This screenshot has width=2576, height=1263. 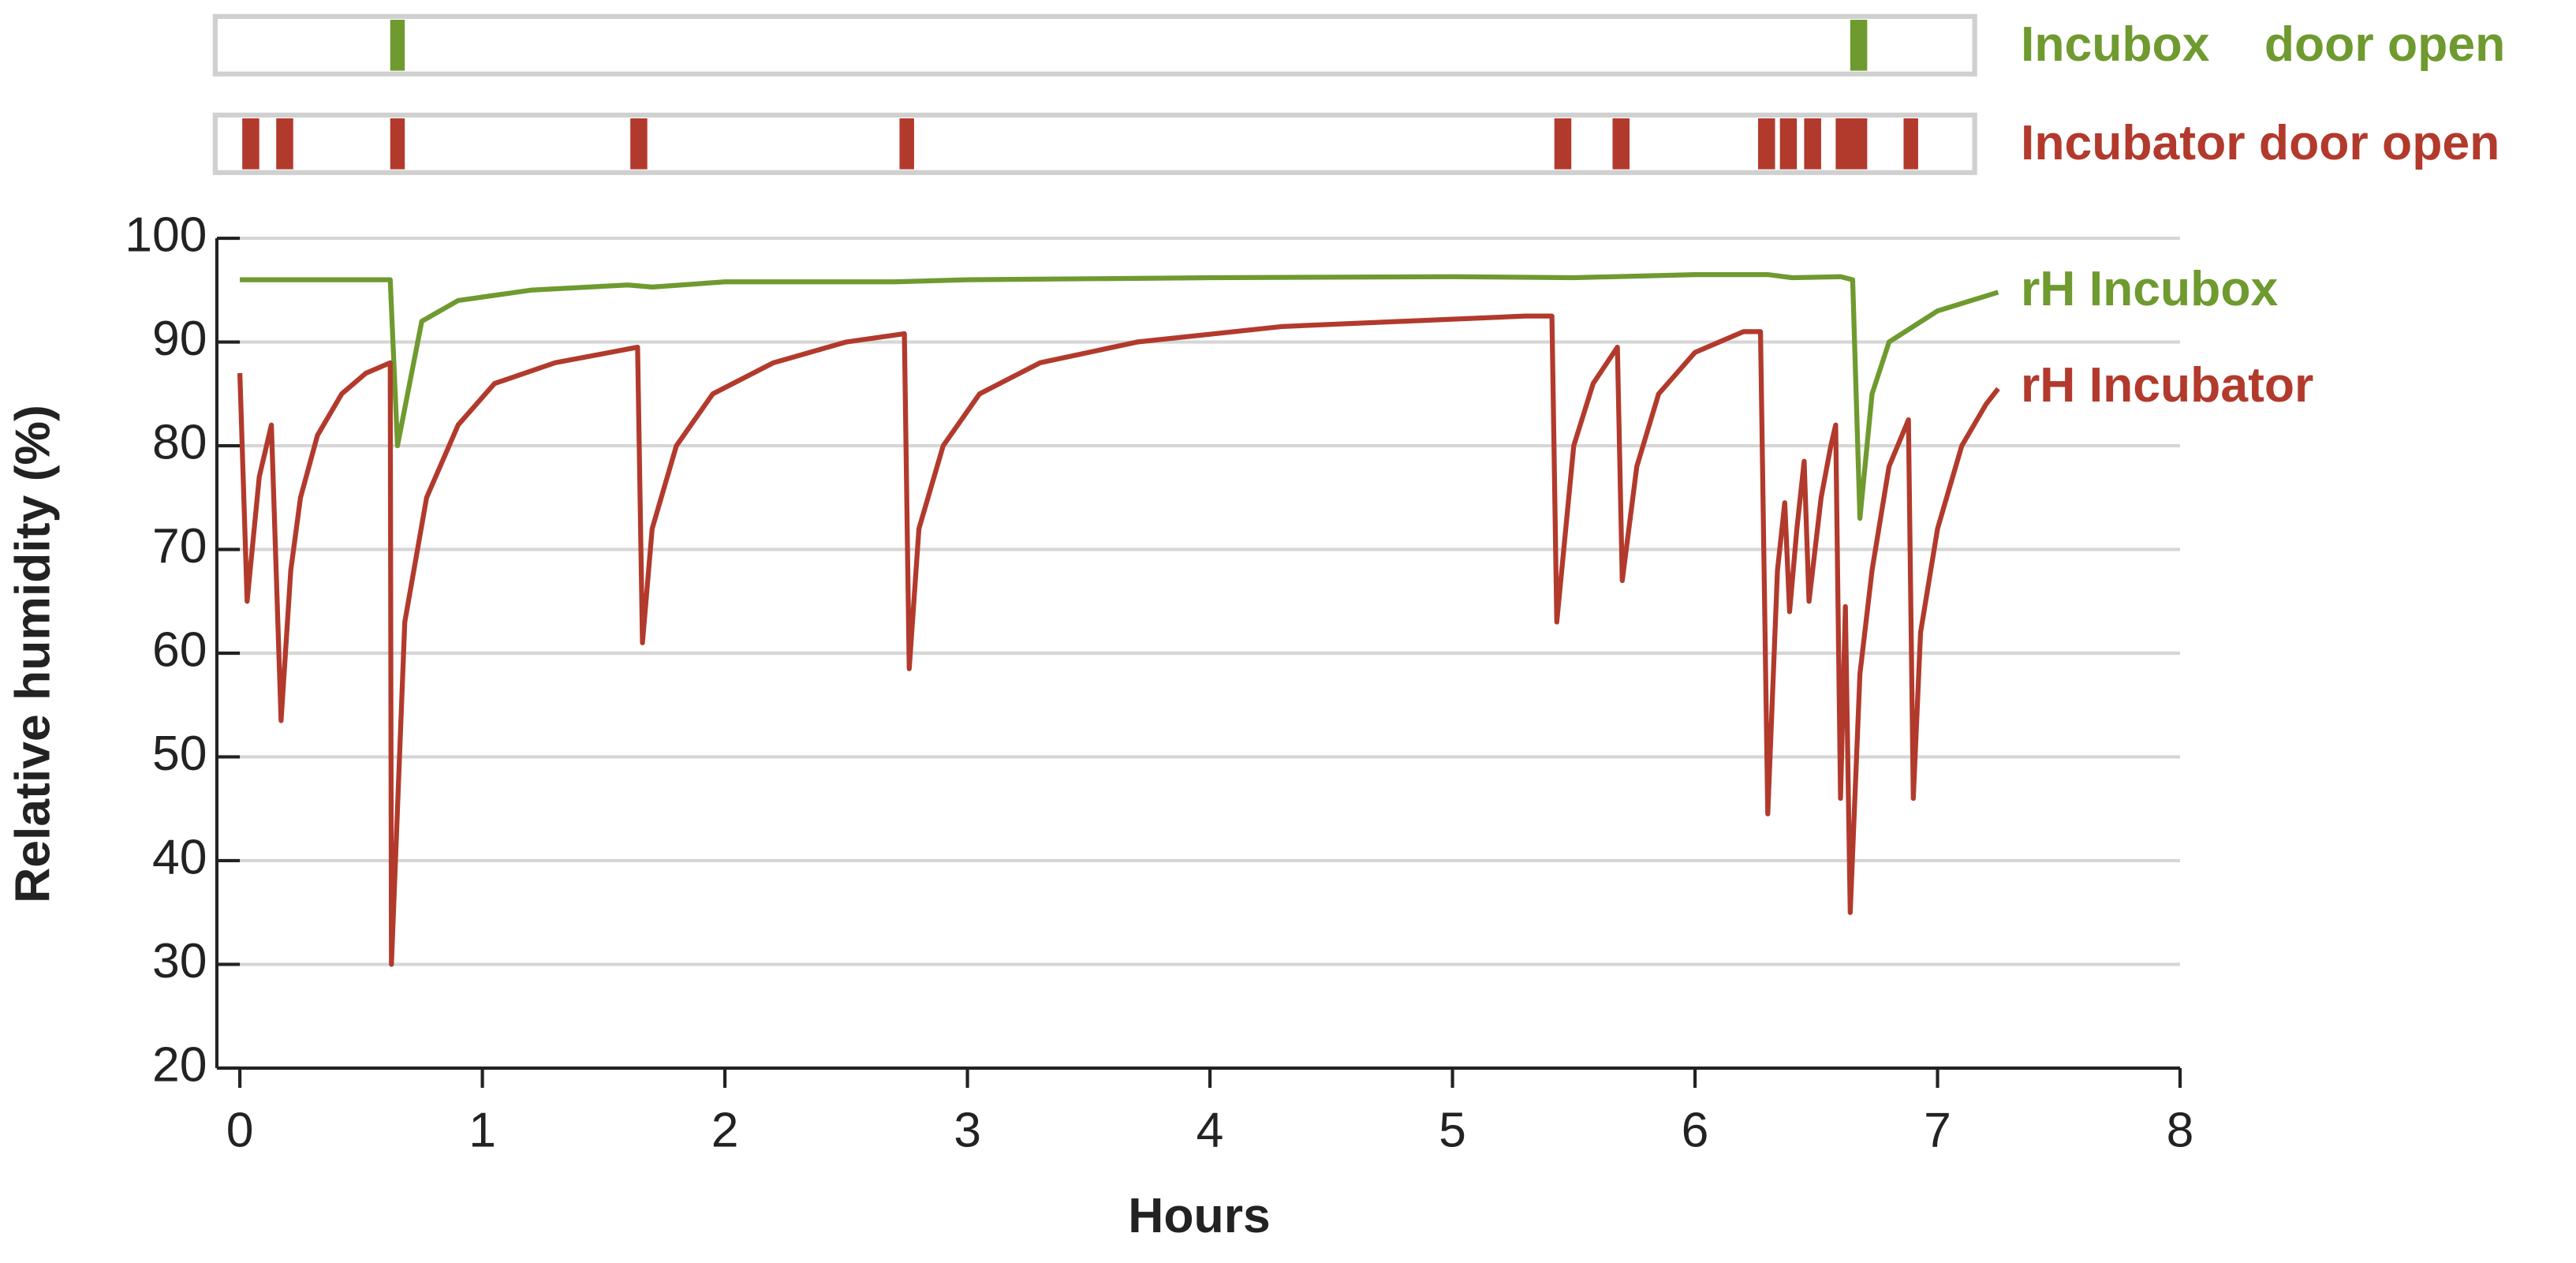 I want to click on x-axis-title: Hours, so click(x=1199, y=1215).